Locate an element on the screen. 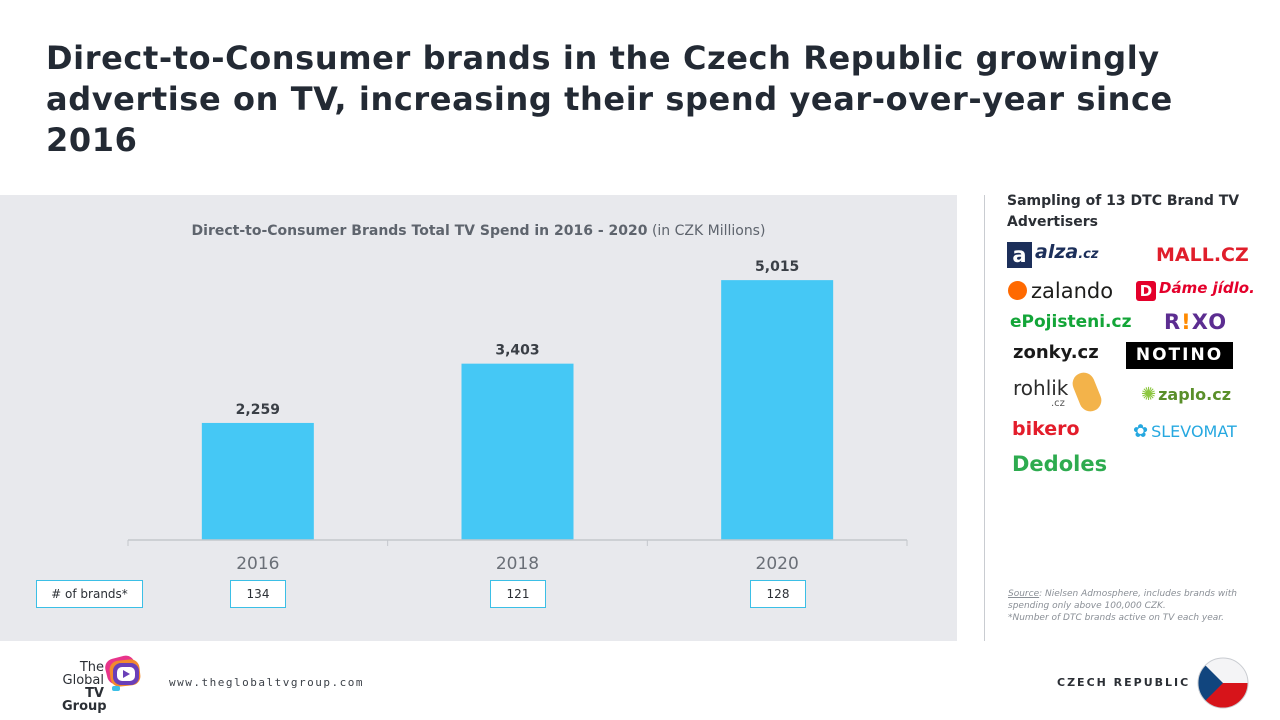  croissant-icon is located at coordinates (1087, 392).